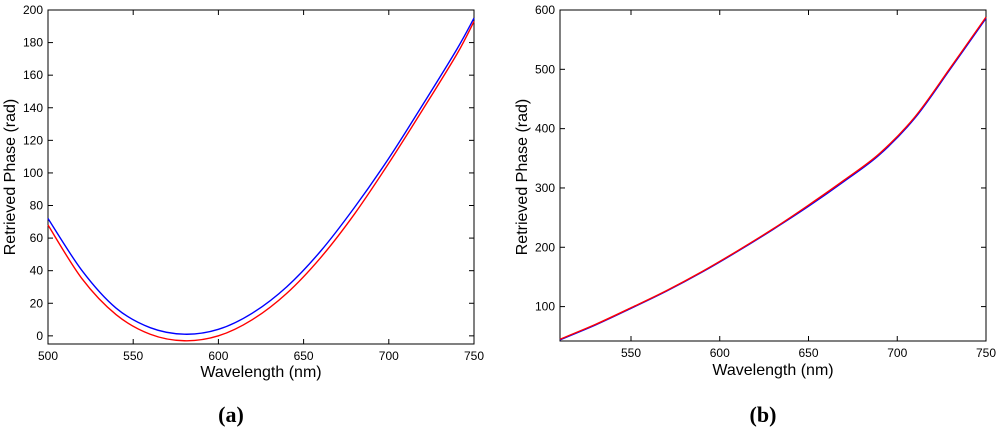  What do you see at coordinates (33, 10) in the screenshot?
I see `chart-a-ytick-label: 200` at bounding box center [33, 10].